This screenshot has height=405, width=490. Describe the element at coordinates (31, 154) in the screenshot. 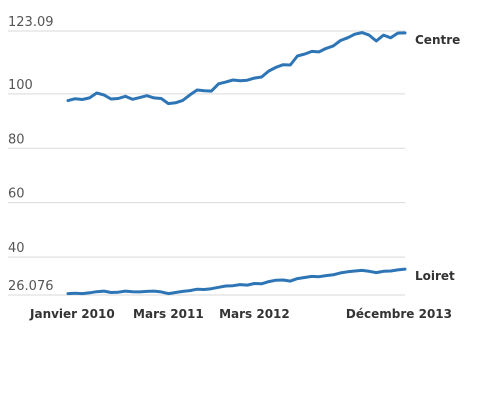

I see `y-axis-ticks: 123.09 100 80 60 40 26.076` at that location.